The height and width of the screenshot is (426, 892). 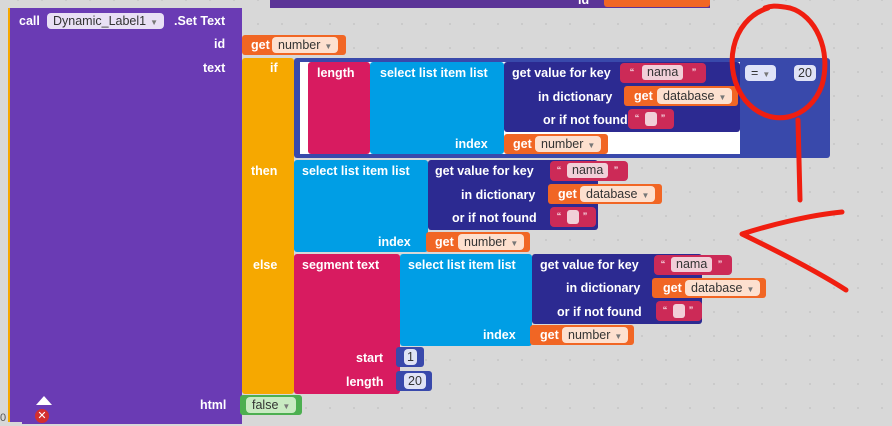 I want to click on collapse-caret-icon, so click(x=44, y=400).